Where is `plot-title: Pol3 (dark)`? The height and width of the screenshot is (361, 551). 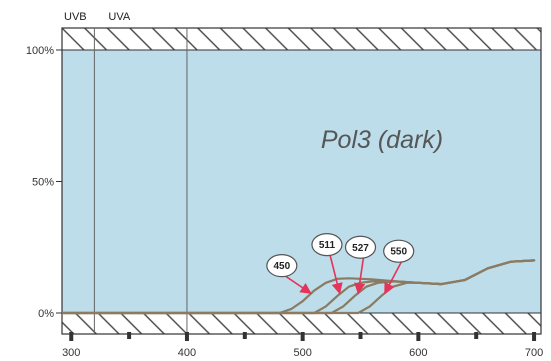
plot-title: Pol3 (dark) is located at coordinates (382, 140).